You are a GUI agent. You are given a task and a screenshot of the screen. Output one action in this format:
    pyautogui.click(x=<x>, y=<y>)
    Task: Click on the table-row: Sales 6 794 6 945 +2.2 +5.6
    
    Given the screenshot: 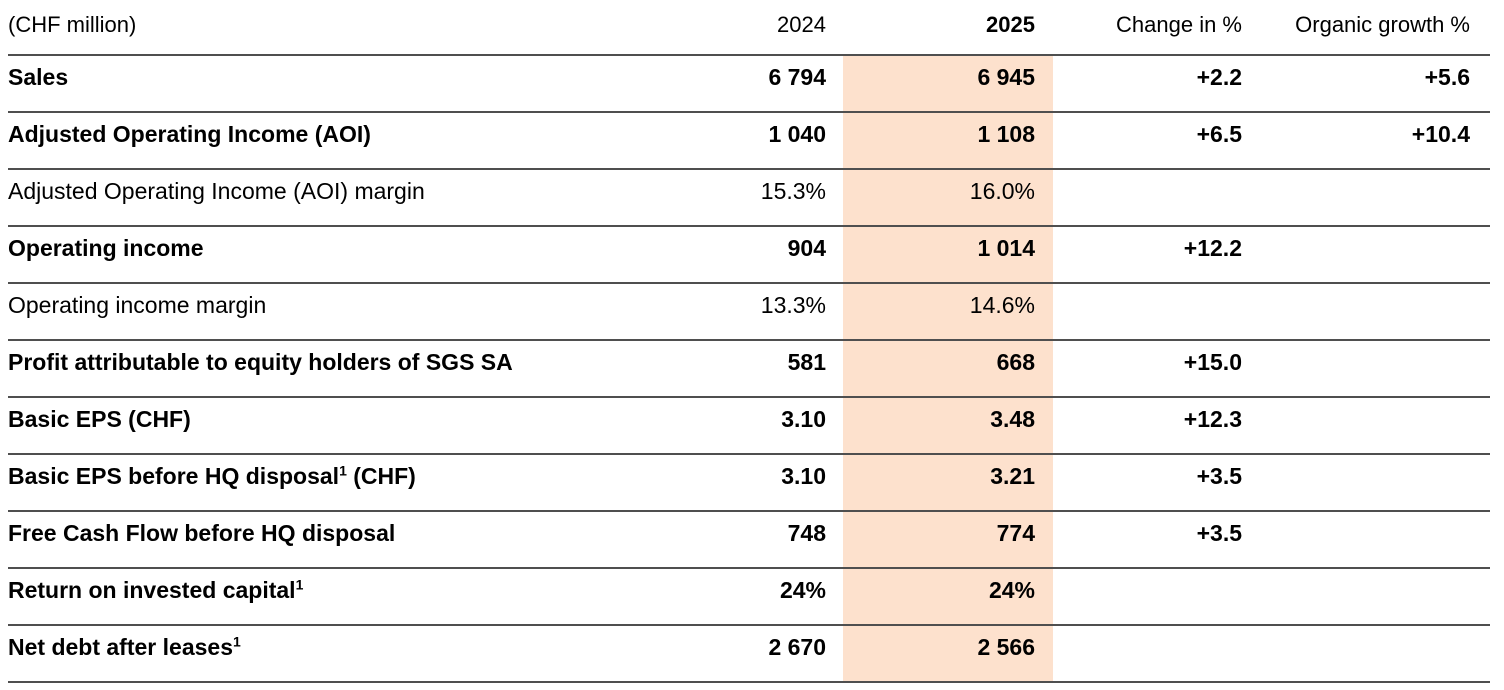 What is the action you would take?
    pyautogui.click(x=749, y=83)
    